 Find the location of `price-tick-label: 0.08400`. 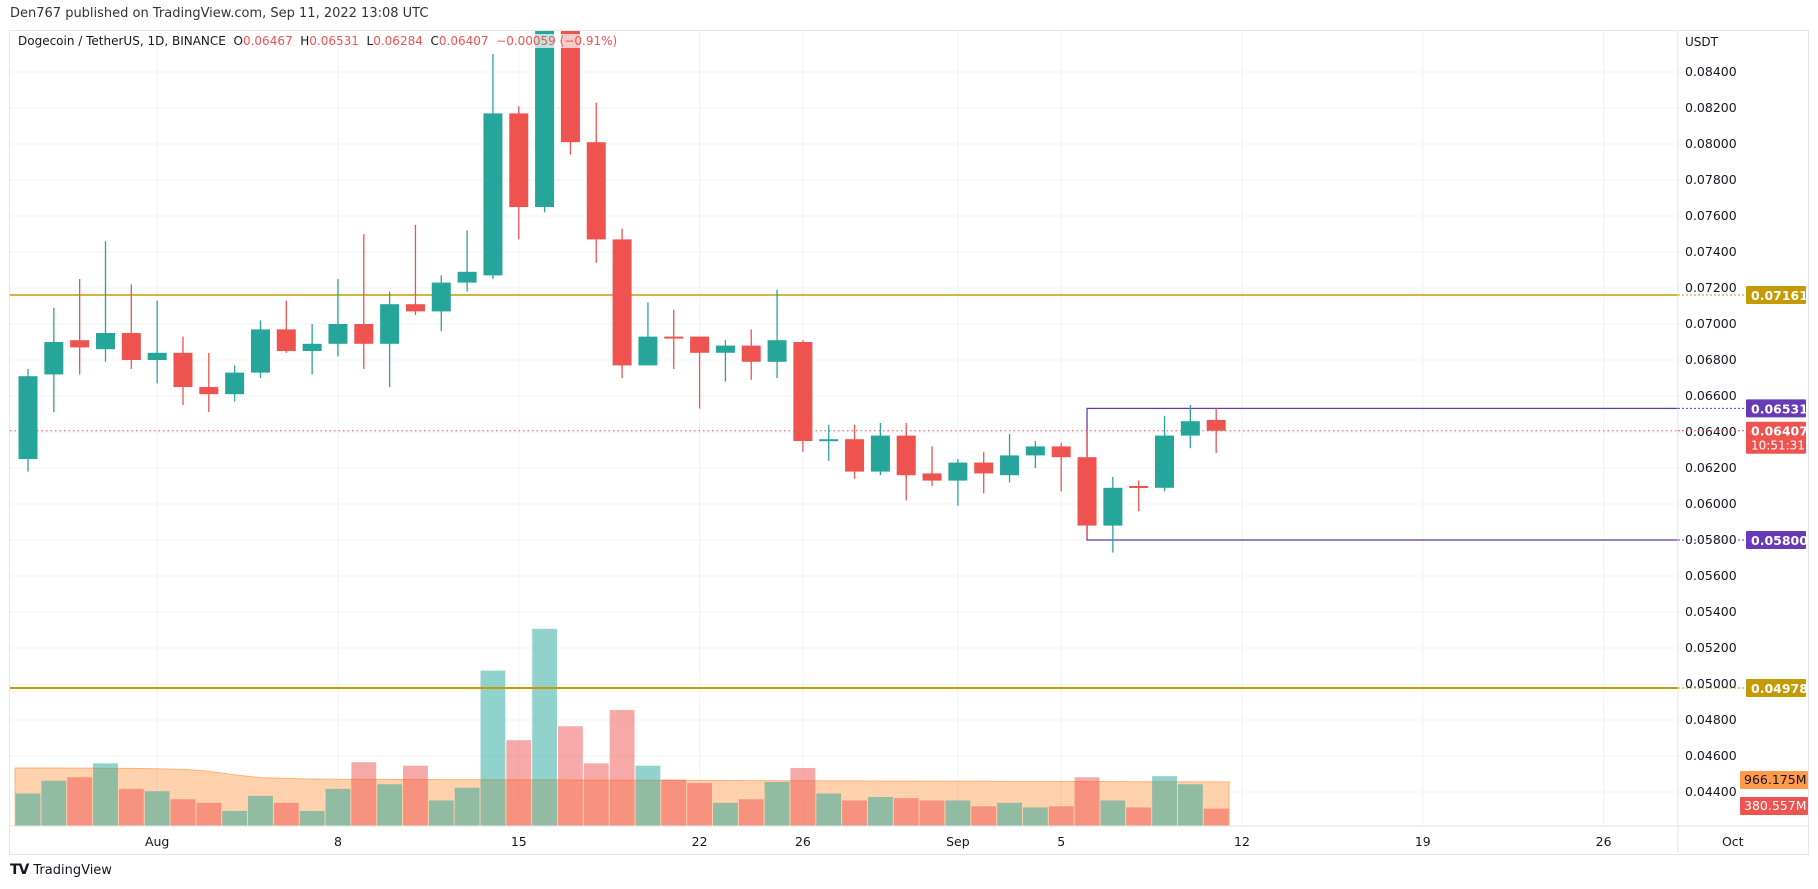

price-tick-label: 0.08400 is located at coordinates (1711, 71).